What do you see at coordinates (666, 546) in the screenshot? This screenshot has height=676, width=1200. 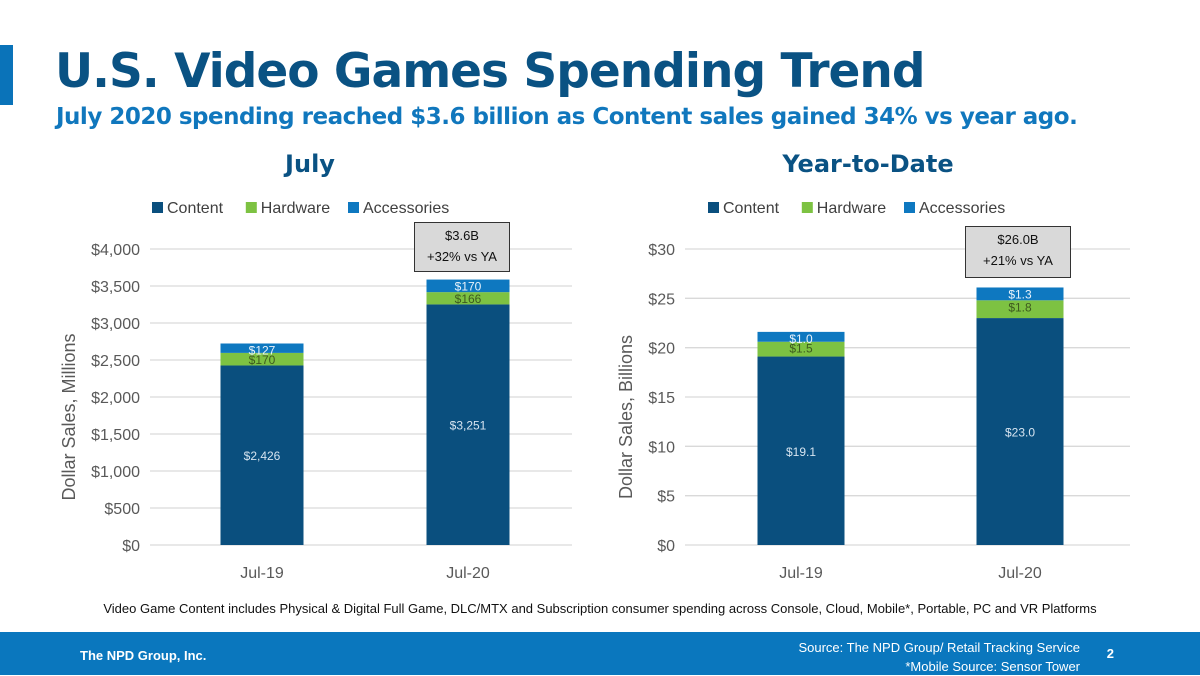 I see `ytd-y-tick-label: $0` at bounding box center [666, 546].